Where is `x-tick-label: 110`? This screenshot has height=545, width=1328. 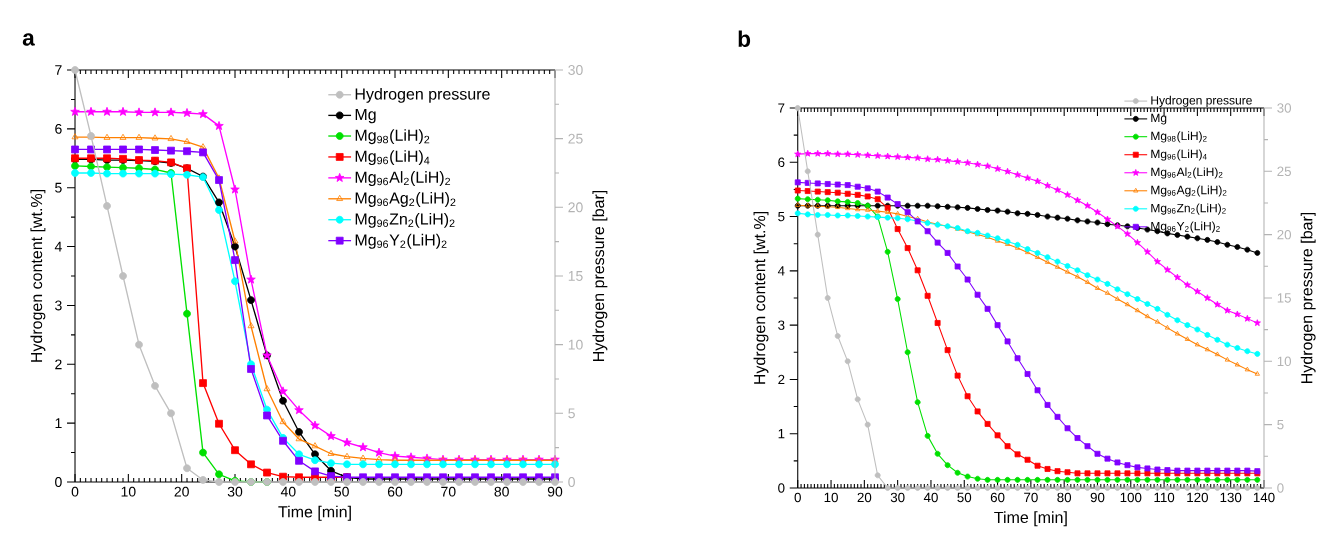
x-tick-label: 110 is located at coordinates (1164, 497).